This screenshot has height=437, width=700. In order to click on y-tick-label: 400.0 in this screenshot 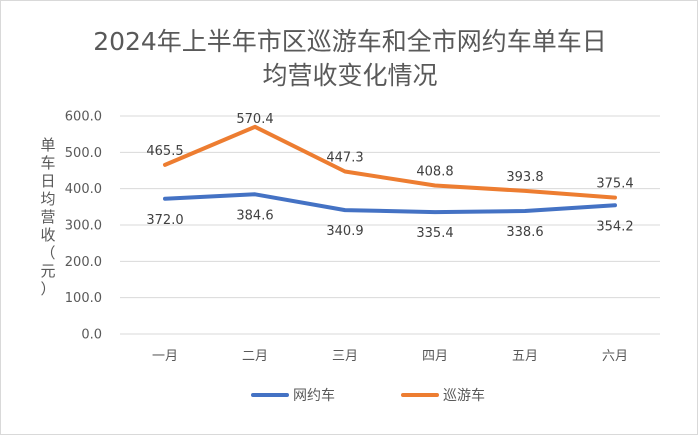, I will do `click(83, 189)`.